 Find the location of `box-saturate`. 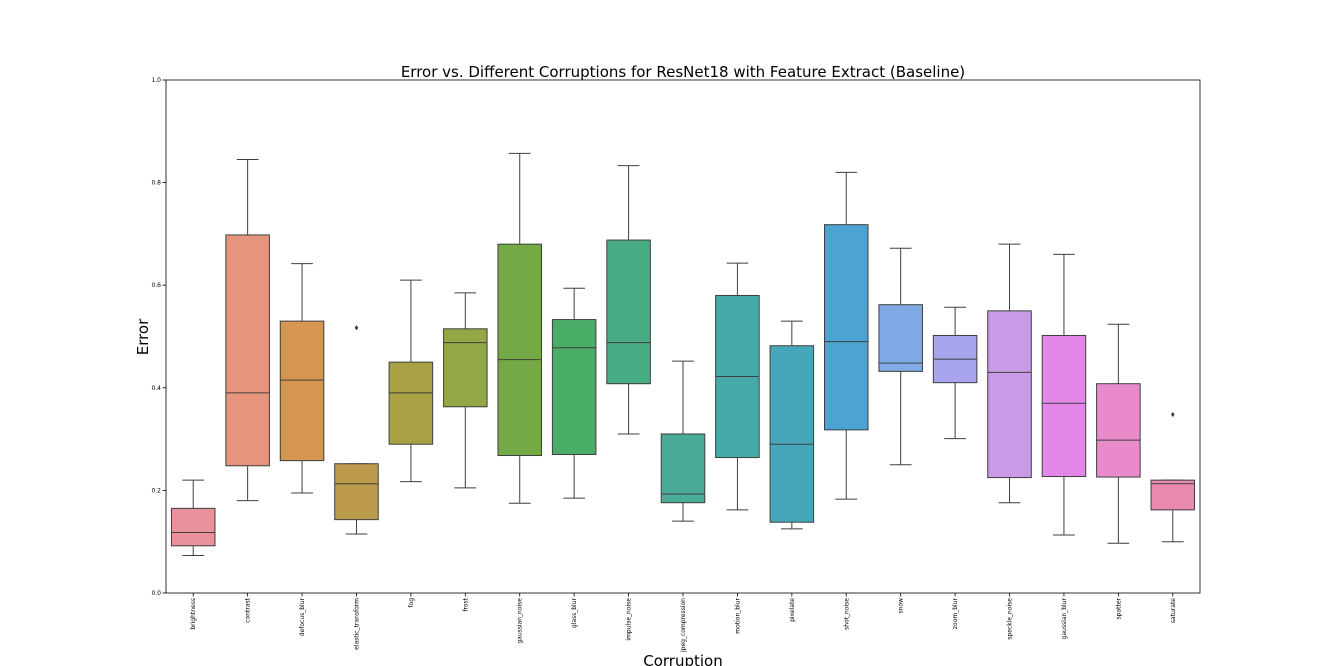

box-saturate is located at coordinates (1173, 477).